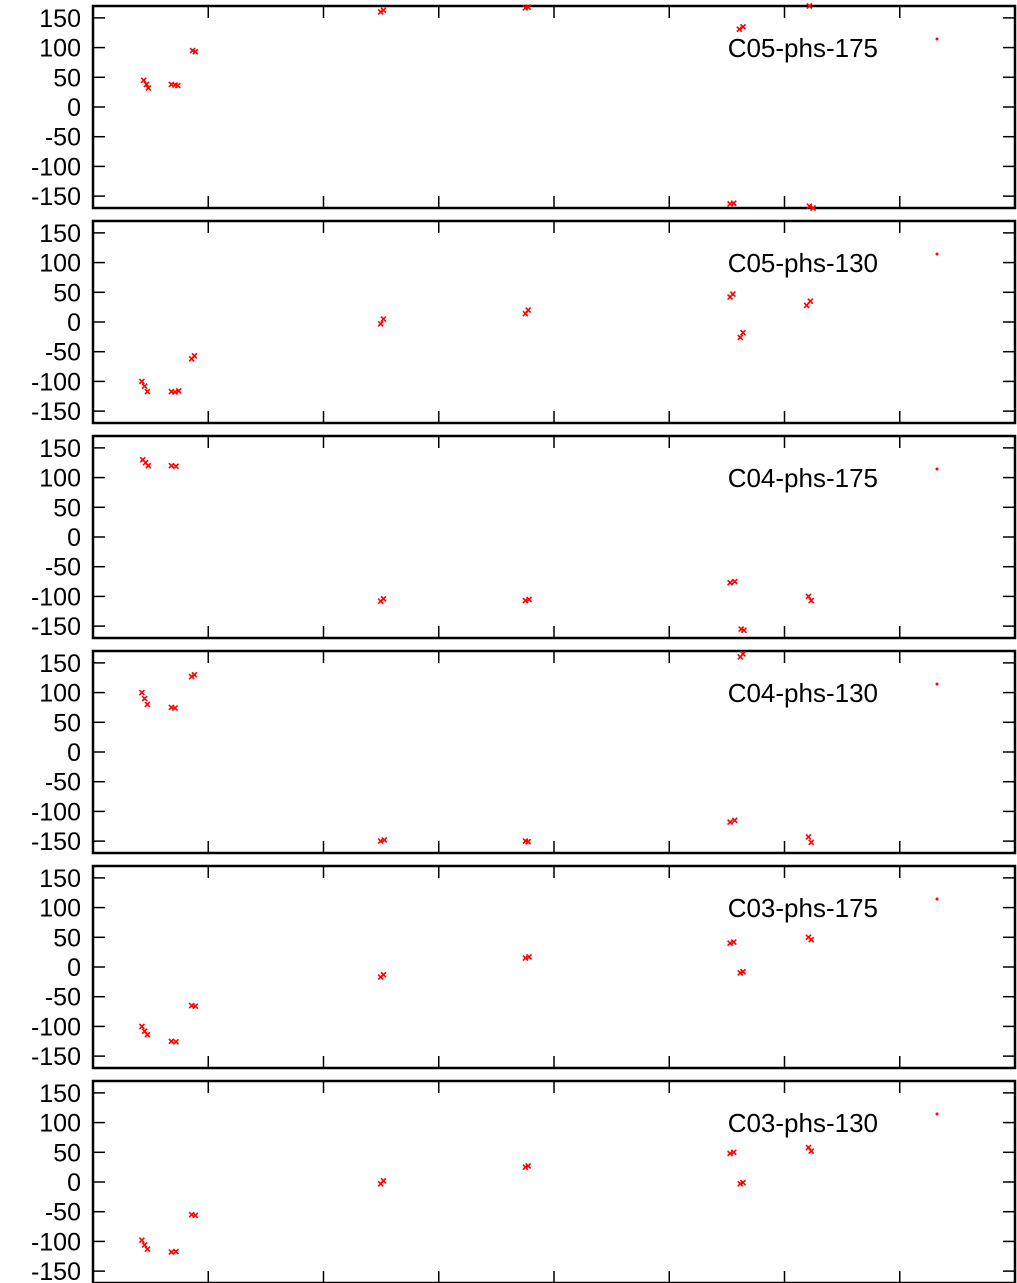 The image size is (1017, 1283). Describe the element at coordinates (803, 908) in the screenshot. I see `legend-label: C03-phs-175` at that location.